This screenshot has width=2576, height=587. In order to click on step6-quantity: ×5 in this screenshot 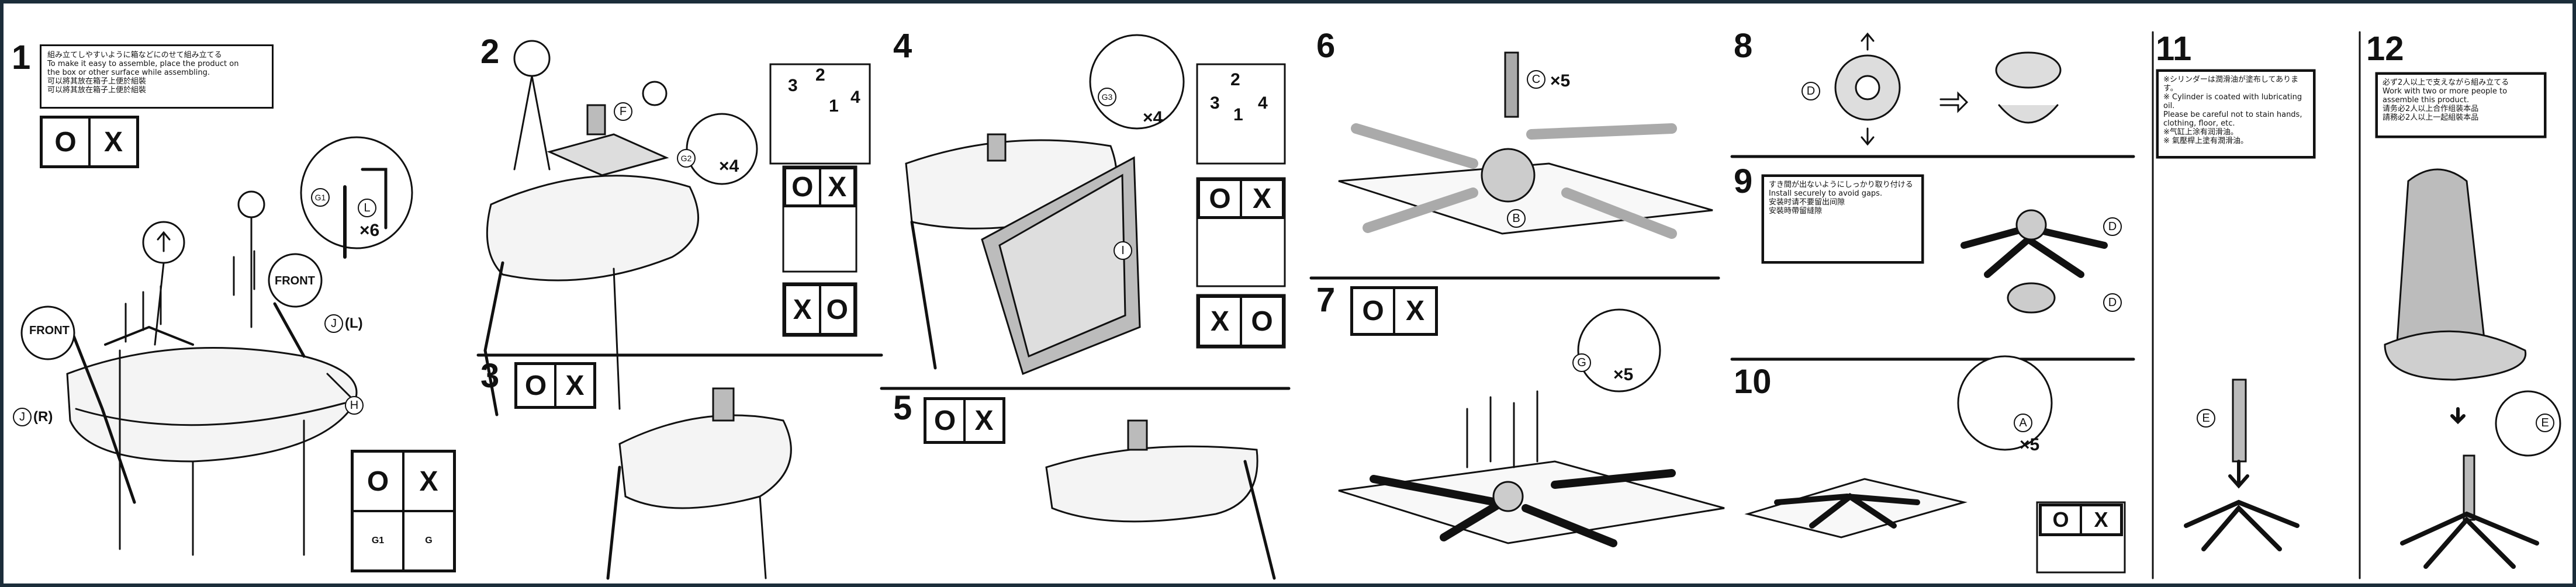, I will do `click(1560, 81)`.